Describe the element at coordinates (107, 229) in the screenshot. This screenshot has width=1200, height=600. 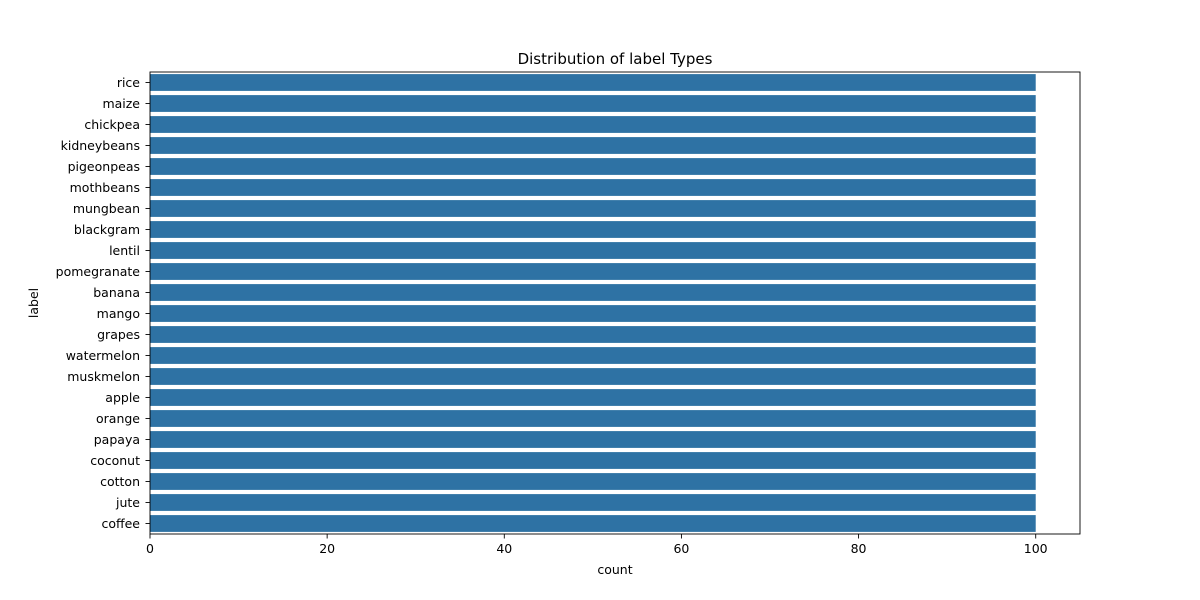
I see `y-tick-label: blackgram` at that location.